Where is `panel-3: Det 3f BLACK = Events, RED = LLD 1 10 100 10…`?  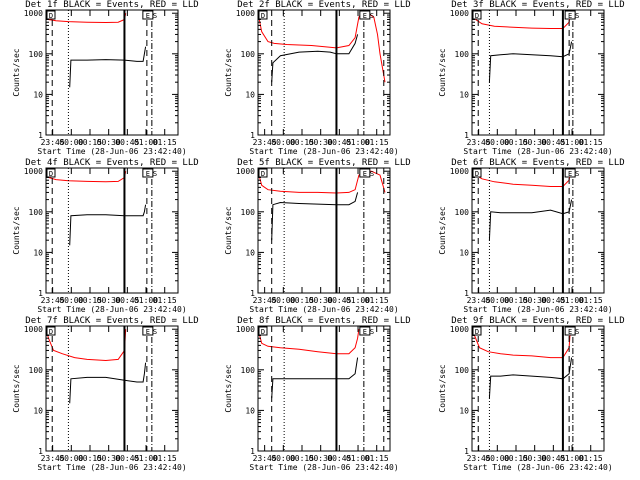 panel-3: Det 3f BLACK = Events, RED = LLD 1 10 100 10… is located at coordinates (531, 78).